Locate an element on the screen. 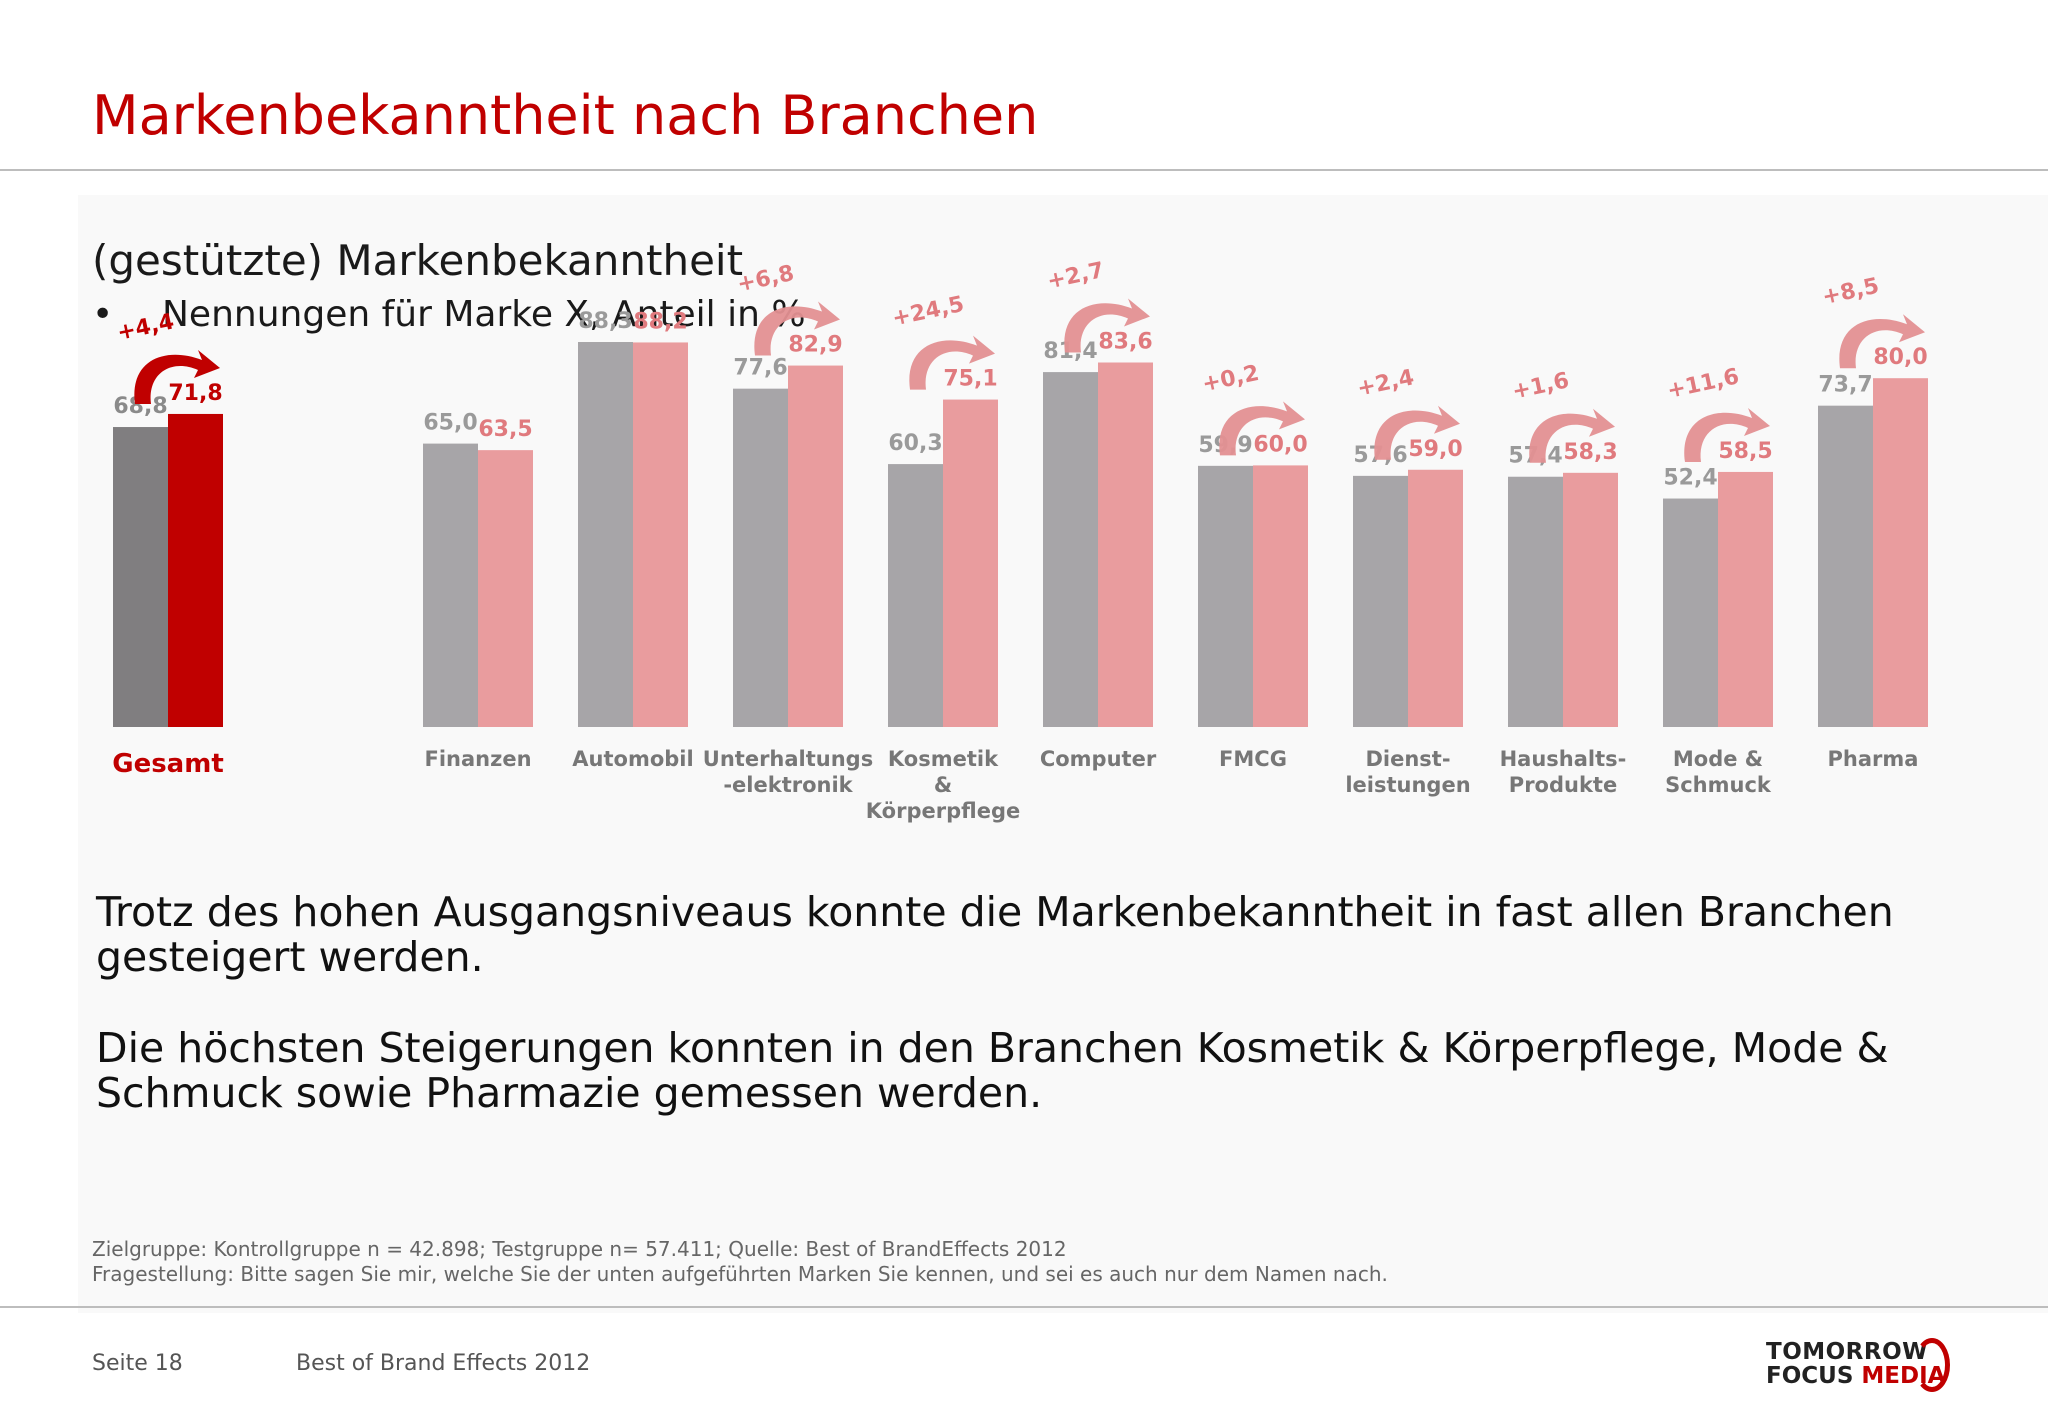 The width and height of the screenshot is (2048, 1418). category-label-2: Automobil is located at coordinates (632, 759).